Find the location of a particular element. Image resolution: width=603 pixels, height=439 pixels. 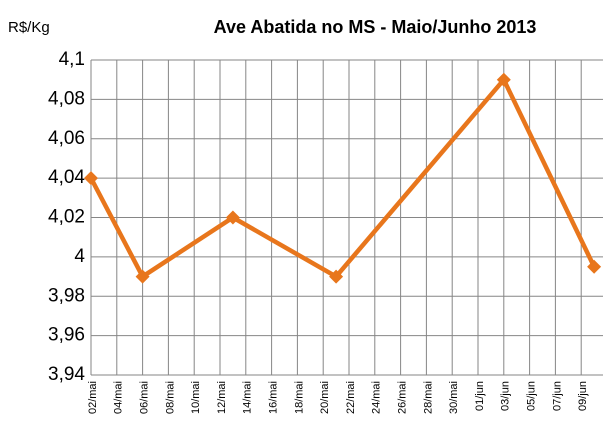

x-tick-label: 26/mai is located at coordinates (403, 397).